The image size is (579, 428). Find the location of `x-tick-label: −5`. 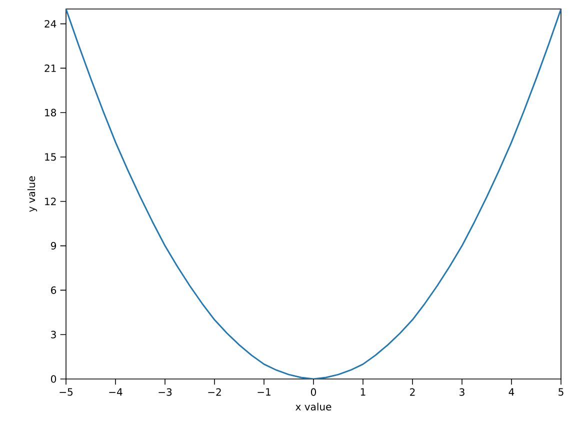

x-tick-label: −5 is located at coordinates (66, 392).